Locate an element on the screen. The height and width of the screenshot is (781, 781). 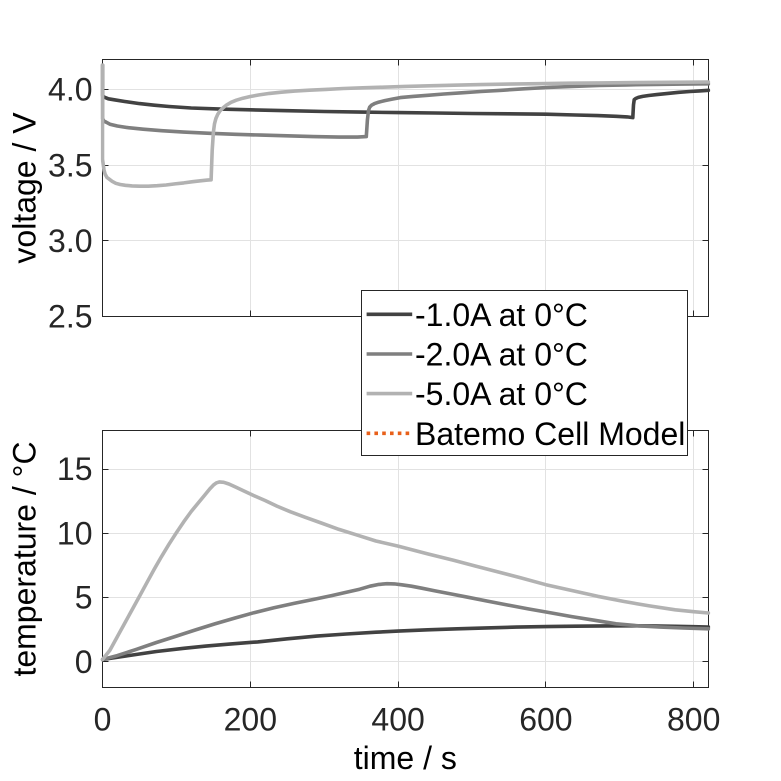
svg-text: 200 is located at coordinates (250, 720).